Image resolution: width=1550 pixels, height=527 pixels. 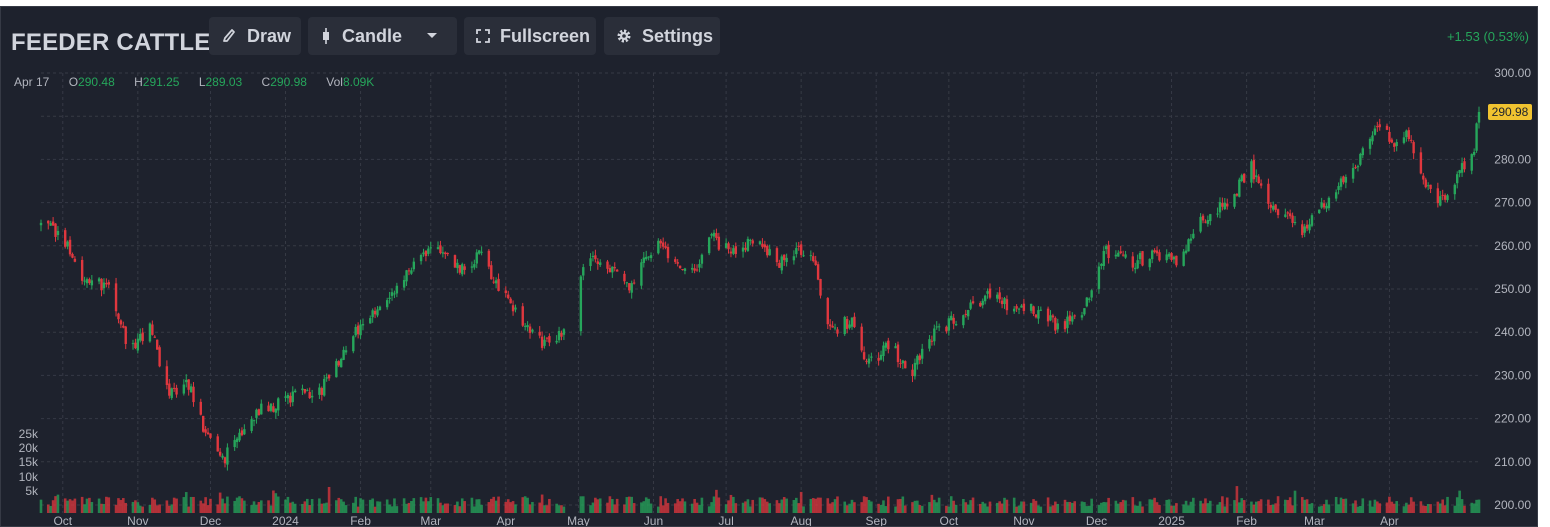 I want to click on x-tick-label: Jul, so click(x=725, y=520).